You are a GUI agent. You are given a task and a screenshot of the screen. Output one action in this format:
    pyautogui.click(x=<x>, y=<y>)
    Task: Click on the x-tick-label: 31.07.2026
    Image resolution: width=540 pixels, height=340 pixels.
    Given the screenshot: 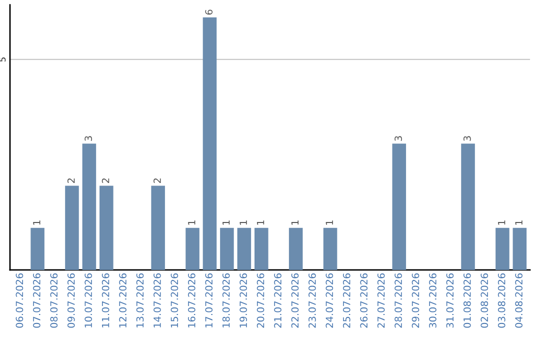 What is the action you would take?
    pyautogui.click(x=450, y=300)
    